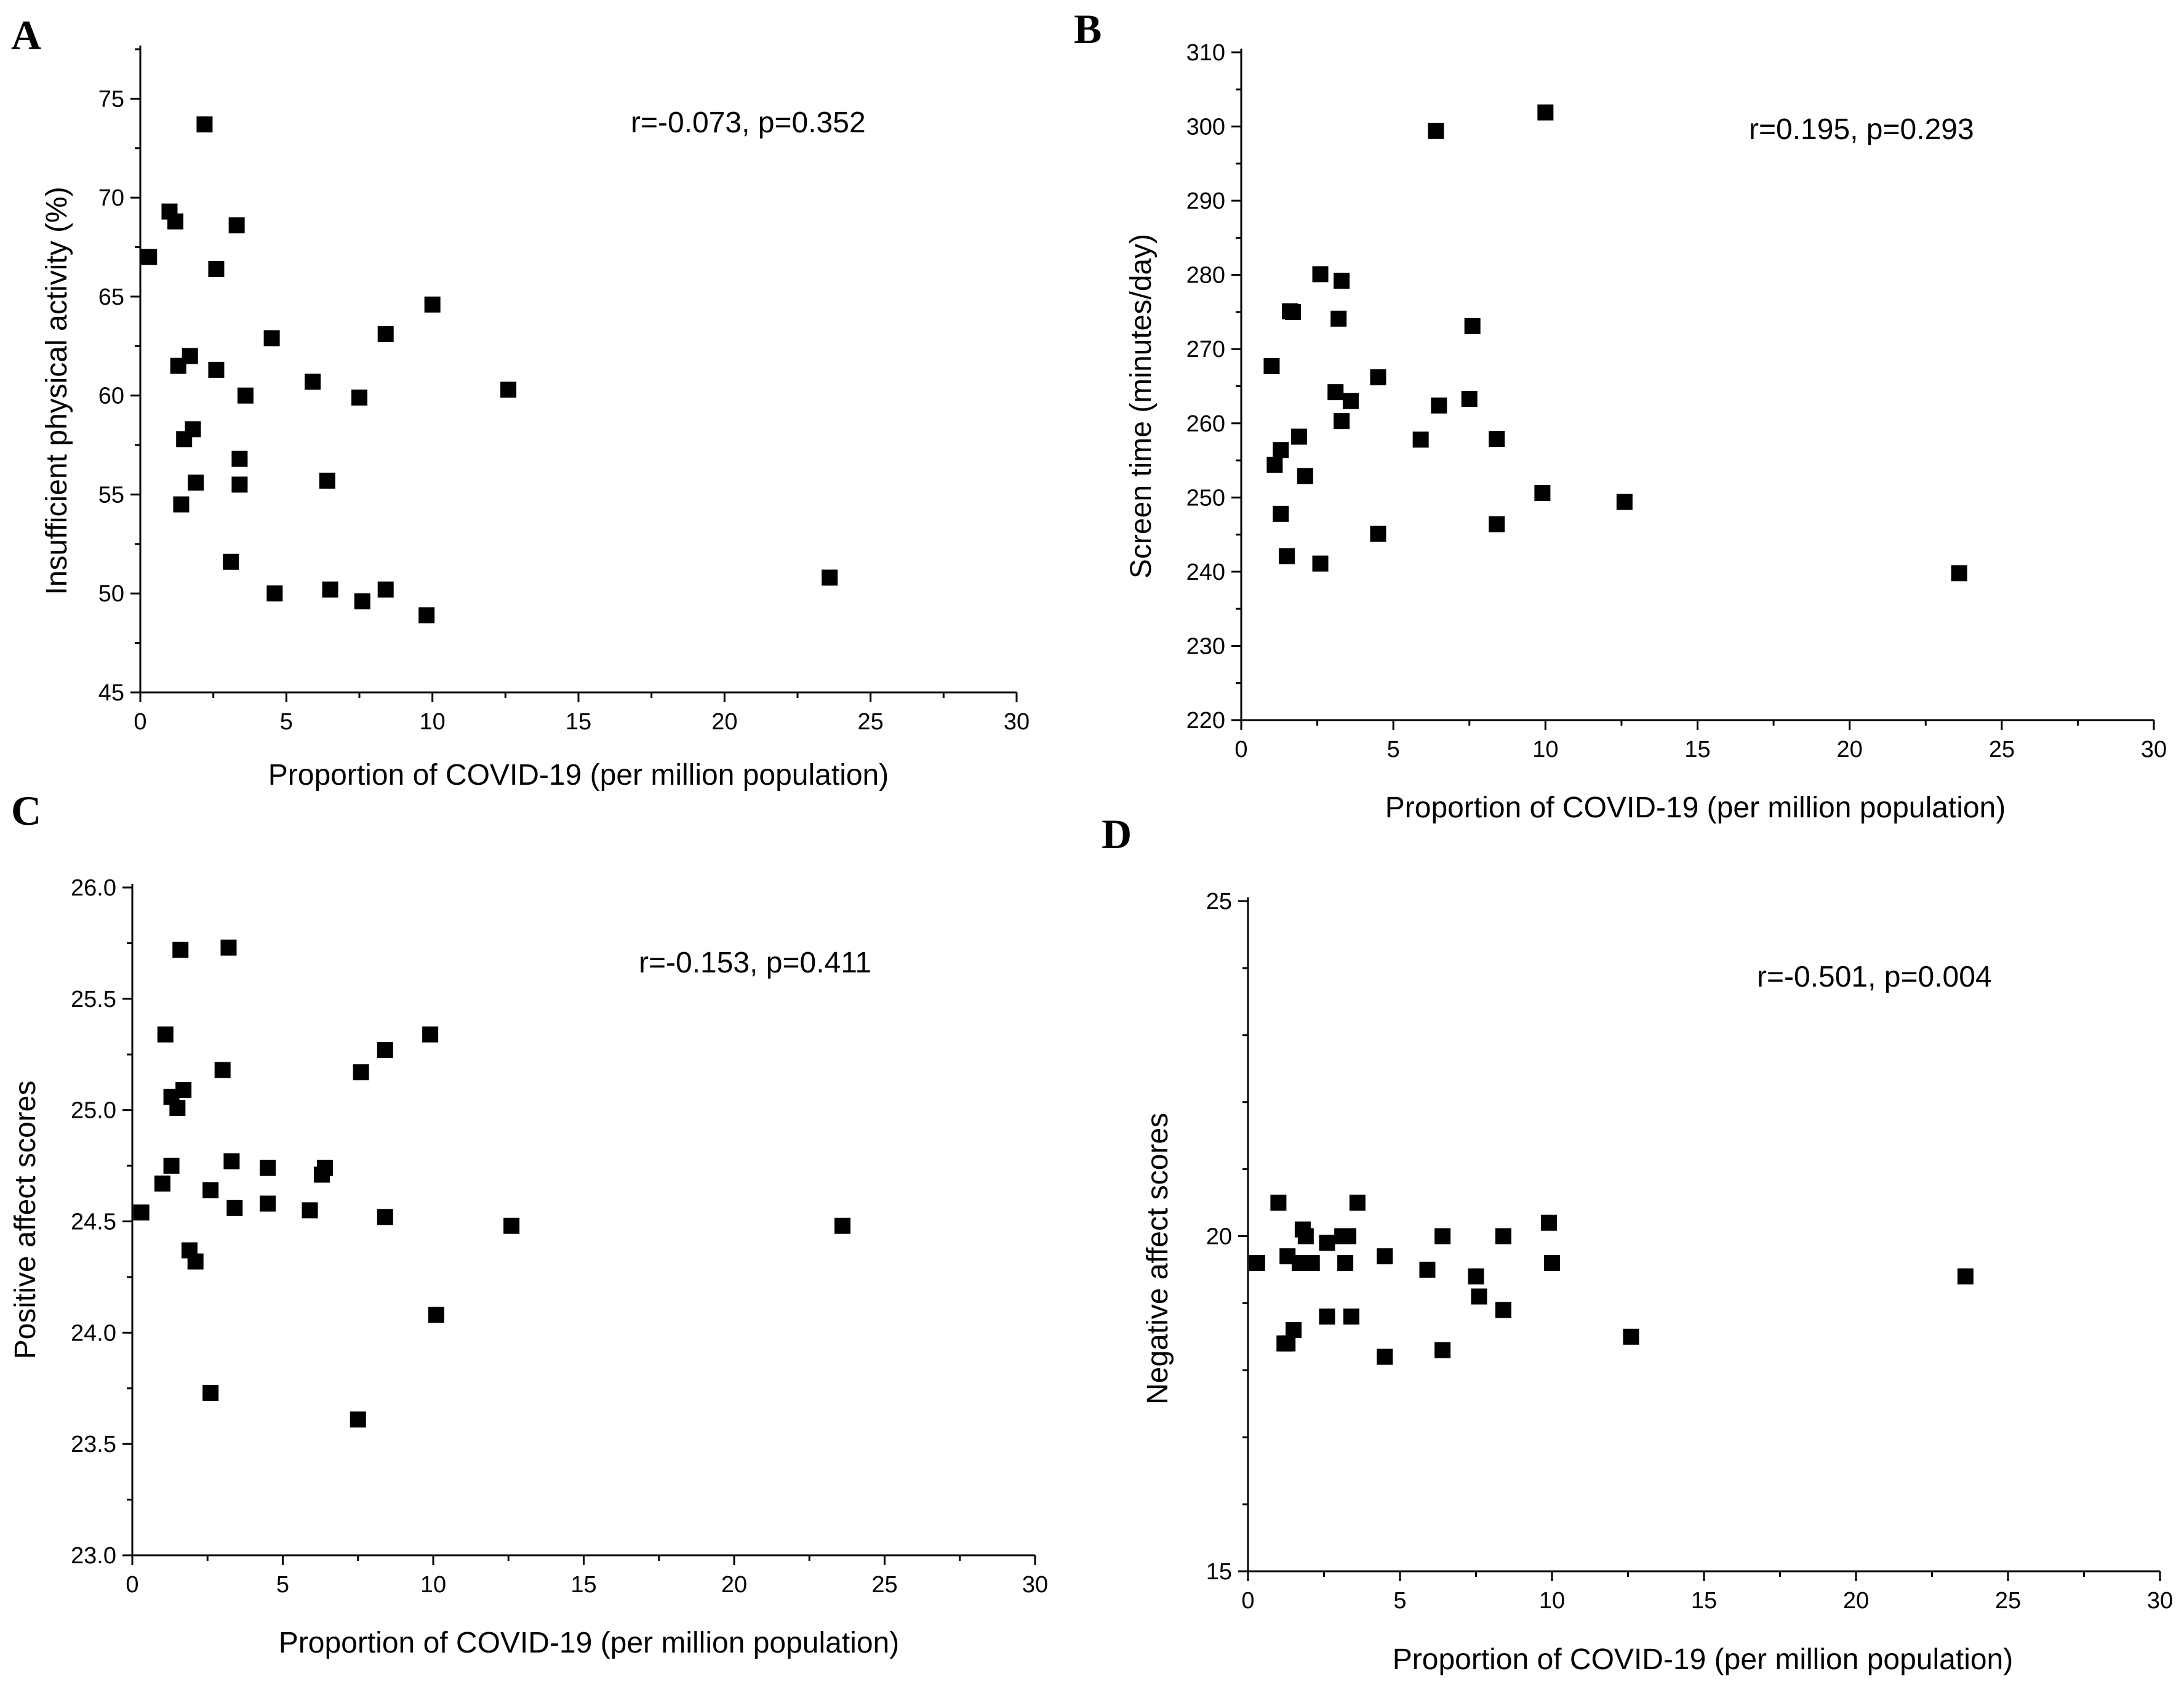 This screenshot has width=2184, height=1687. What do you see at coordinates (1205, 424) in the screenshot?
I see `y-tick-label: 260` at bounding box center [1205, 424].